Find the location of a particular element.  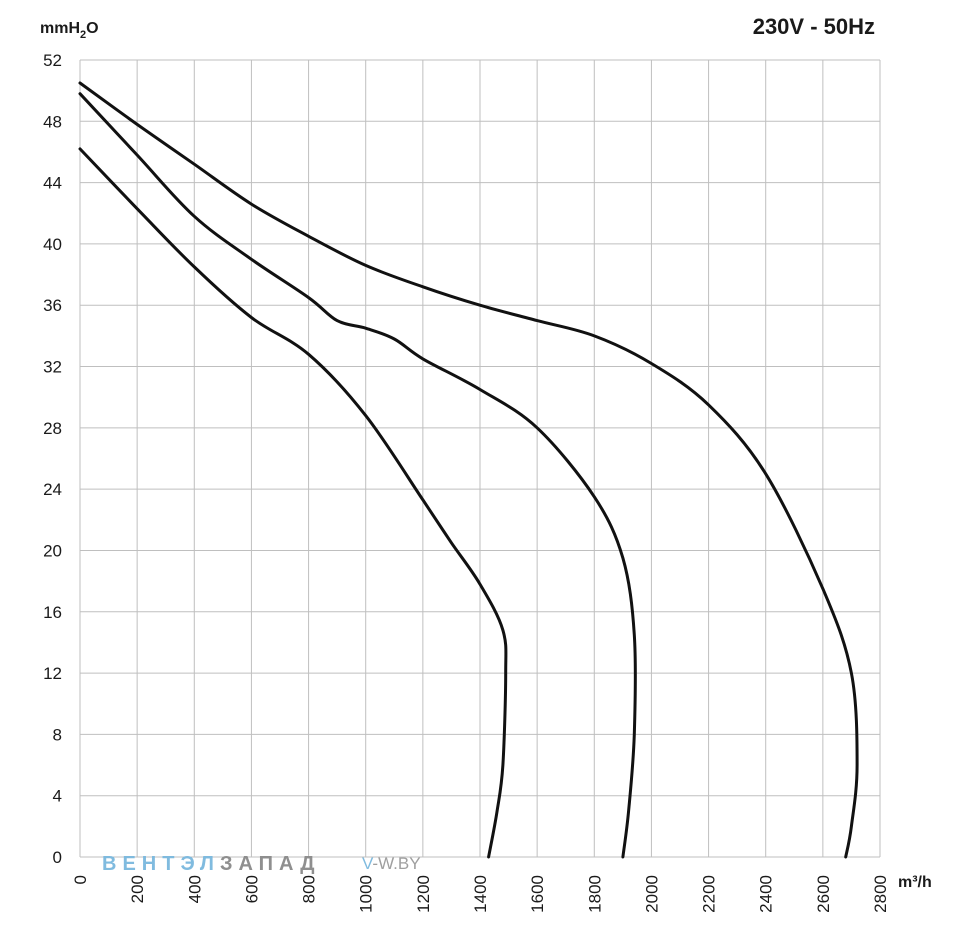

x-tick-label: 800 is located at coordinates (309, 889).